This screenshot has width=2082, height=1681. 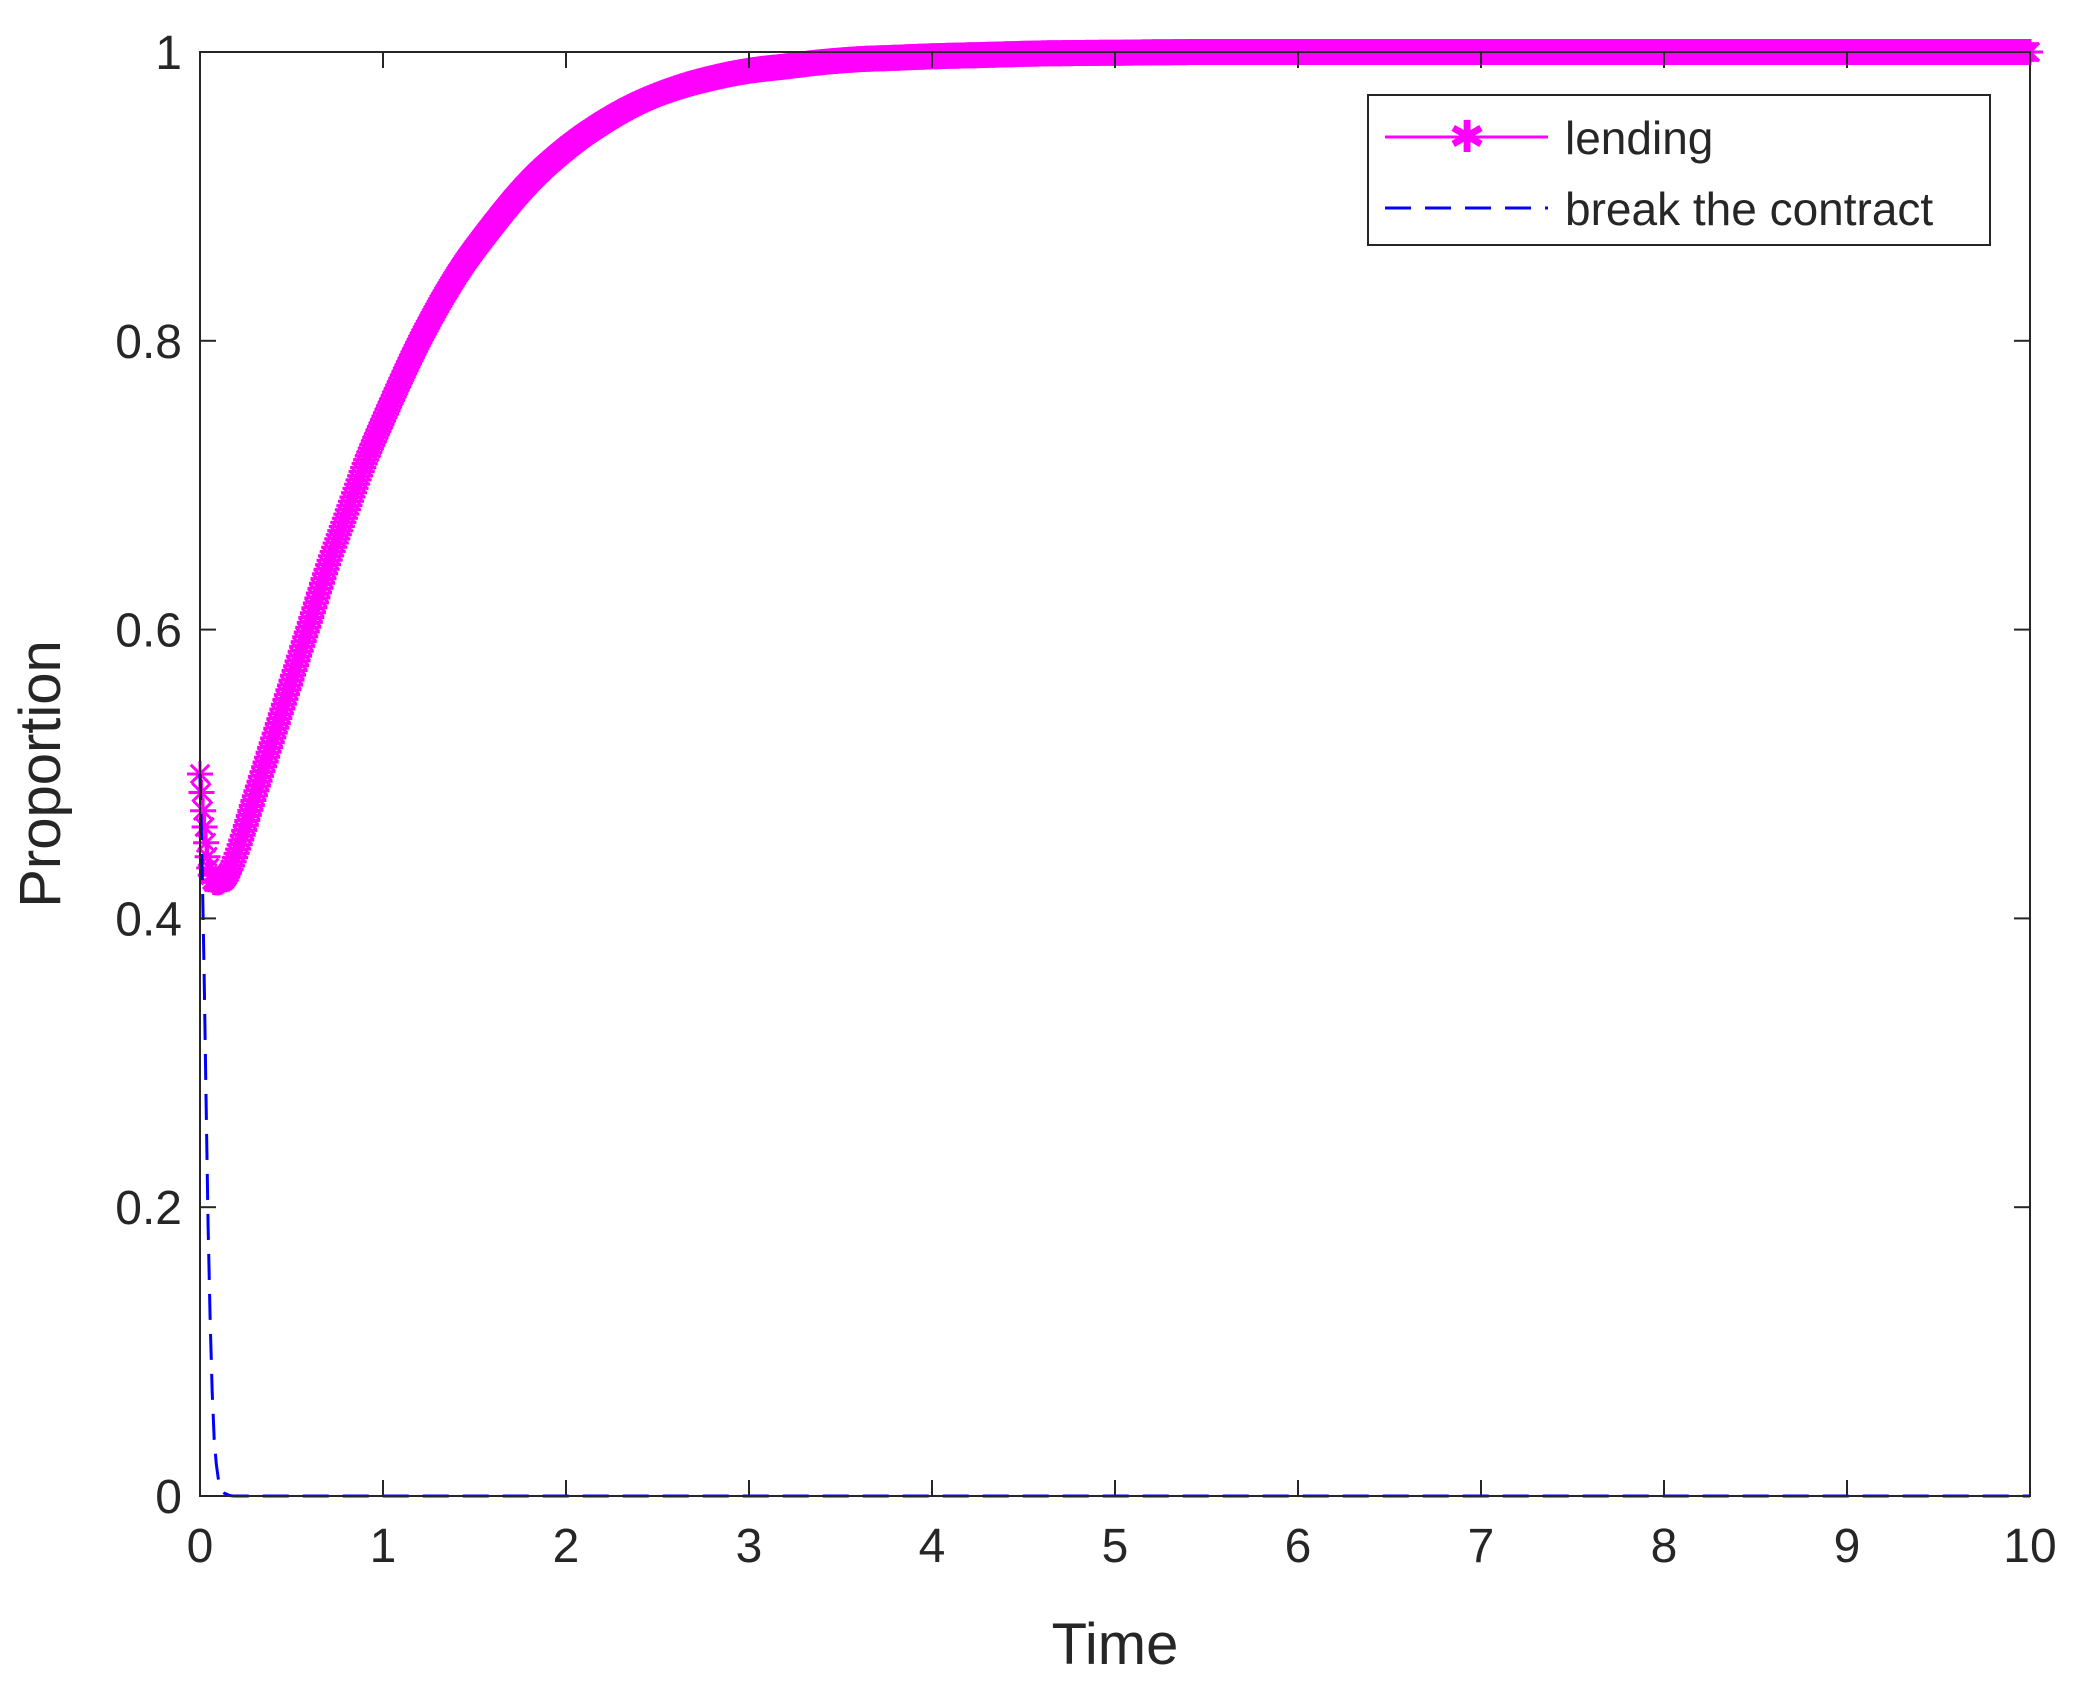 What do you see at coordinates (168, 1497) in the screenshot?
I see `y-tick-label: 0` at bounding box center [168, 1497].